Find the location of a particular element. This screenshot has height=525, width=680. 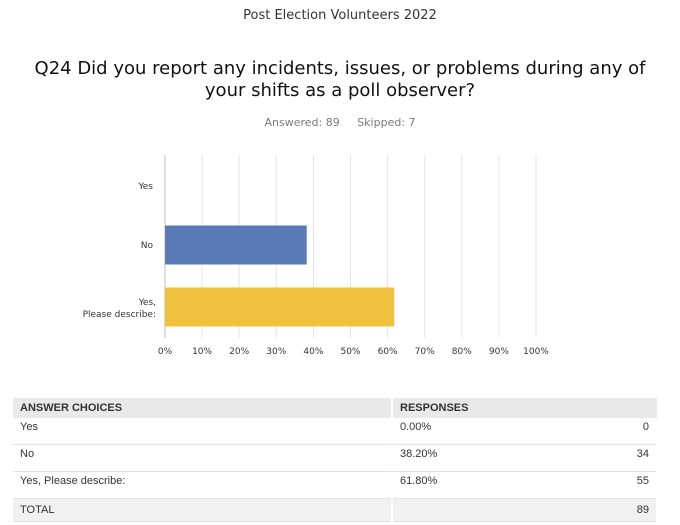

x-tick-label: 70% is located at coordinates (425, 352).